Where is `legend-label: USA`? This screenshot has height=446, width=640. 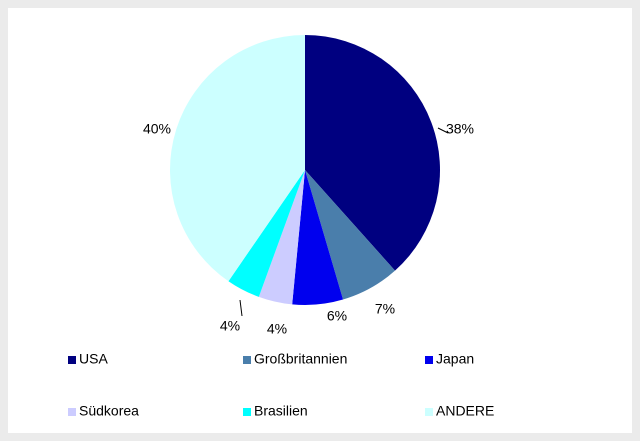
legend-label: USA is located at coordinates (93, 359).